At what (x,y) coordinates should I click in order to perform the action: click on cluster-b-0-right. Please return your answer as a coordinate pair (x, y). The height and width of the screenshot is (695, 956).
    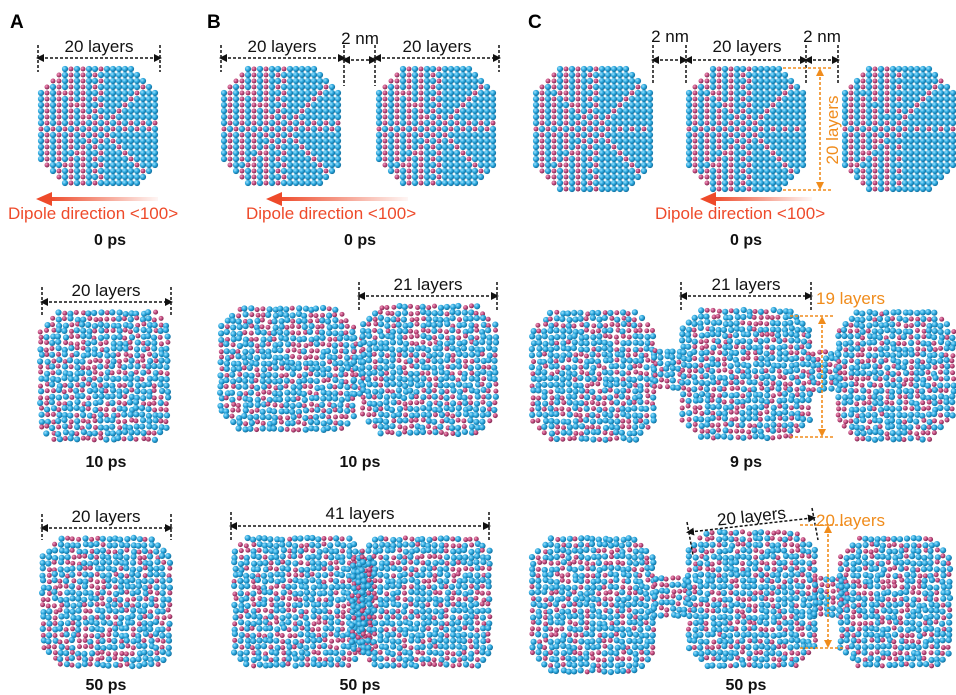
    Looking at the image, I should click on (436, 126).